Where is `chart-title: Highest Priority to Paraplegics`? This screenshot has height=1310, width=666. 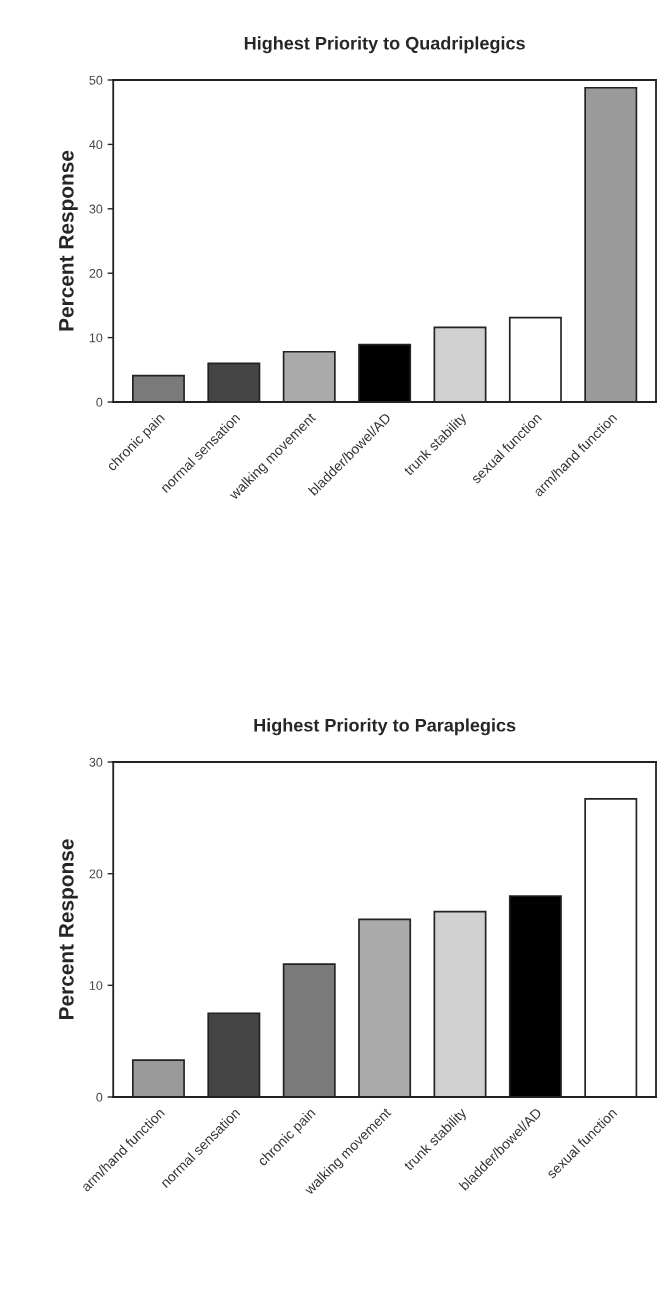
chart-title: Highest Priority to Paraplegics is located at coordinates (385, 727).